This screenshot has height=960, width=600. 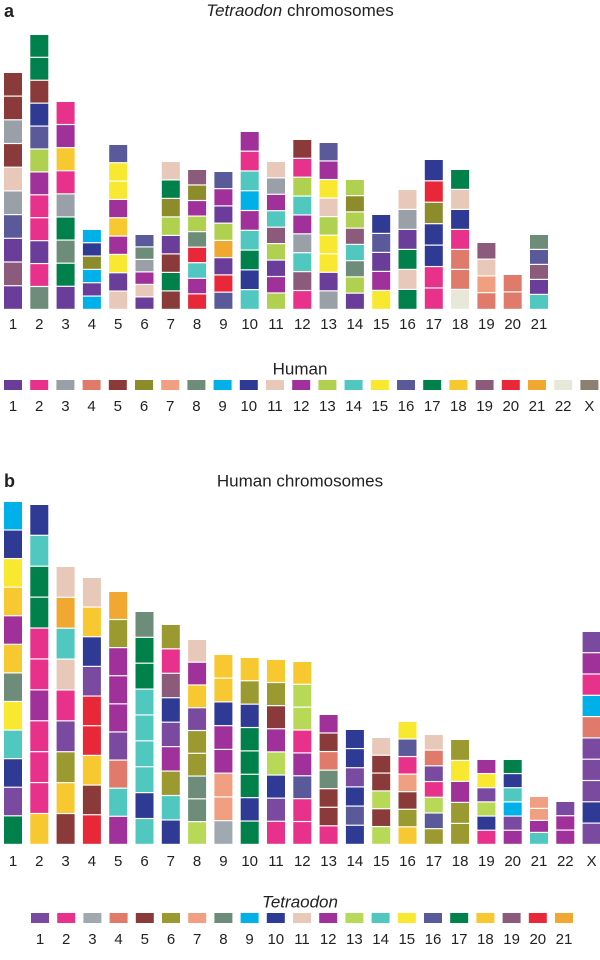 I want to click on legend-label: 17, so click(x=432, y=406).